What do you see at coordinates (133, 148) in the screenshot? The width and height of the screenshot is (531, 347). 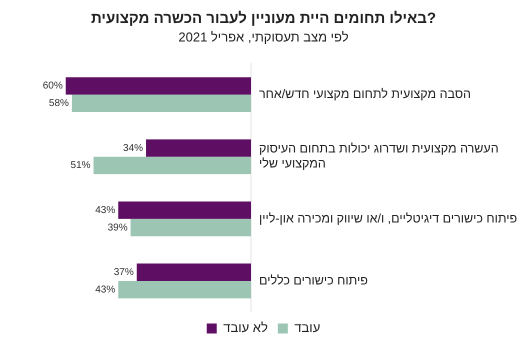 I see `data-label: 34%` at bounding box center [133, 148].